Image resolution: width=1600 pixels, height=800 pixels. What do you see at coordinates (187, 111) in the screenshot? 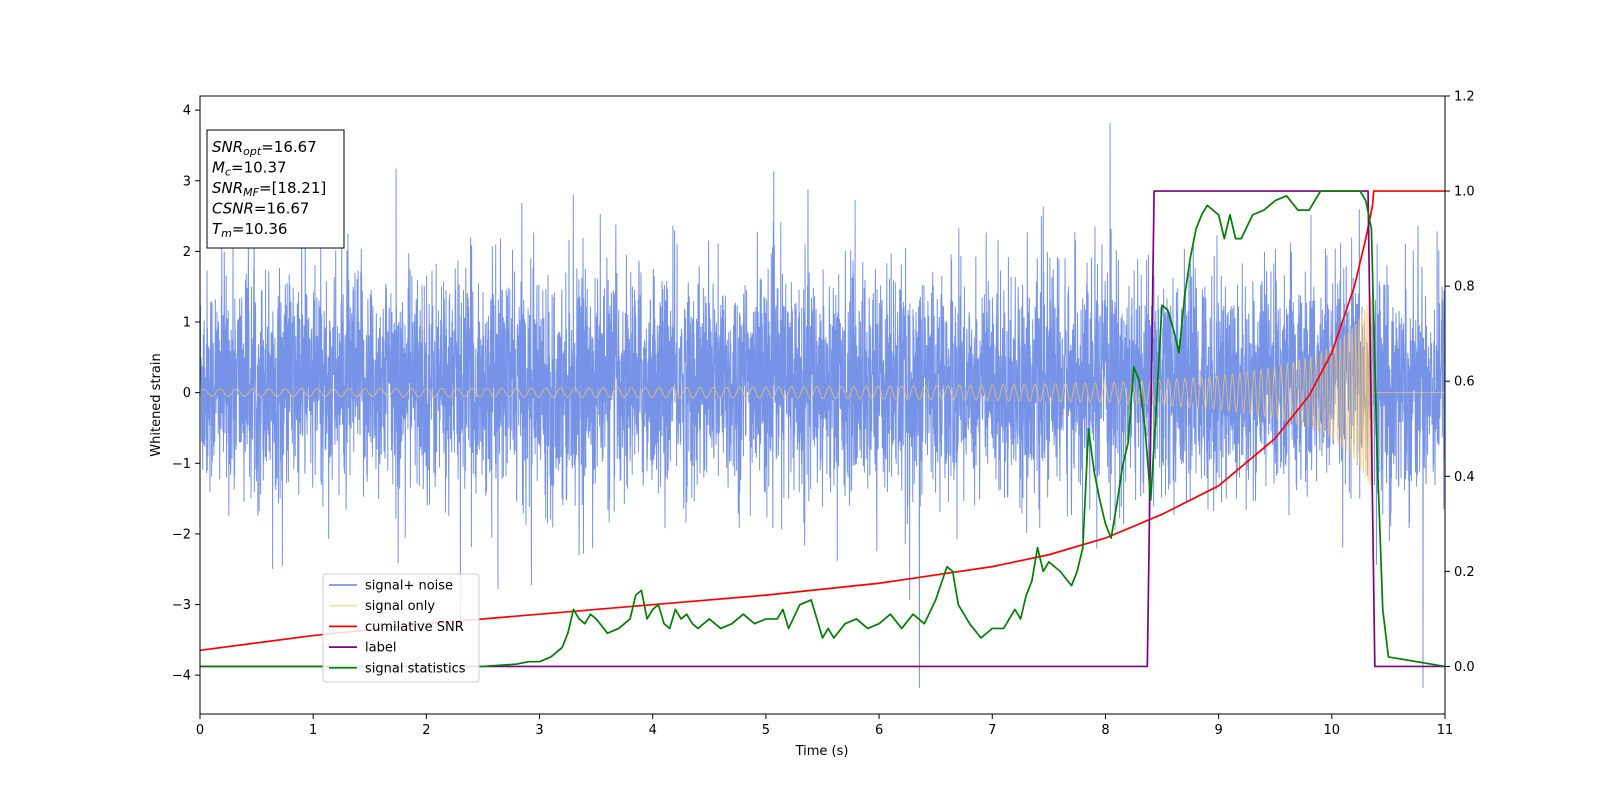
I see `y-left-tick-label: 4` at bounding box center [187, 111].